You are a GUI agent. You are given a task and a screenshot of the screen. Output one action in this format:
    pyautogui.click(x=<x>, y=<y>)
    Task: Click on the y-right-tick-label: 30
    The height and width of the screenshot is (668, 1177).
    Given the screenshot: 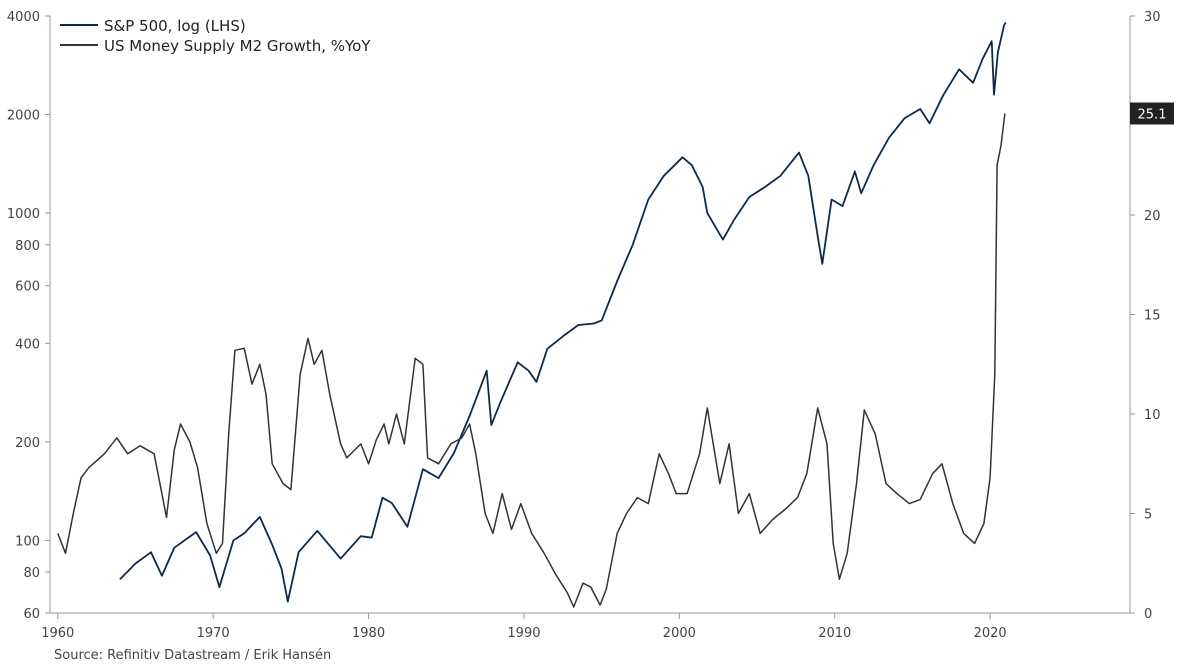 What is the action you would take?
    pyautogui.click(x=1152, y=17)
    